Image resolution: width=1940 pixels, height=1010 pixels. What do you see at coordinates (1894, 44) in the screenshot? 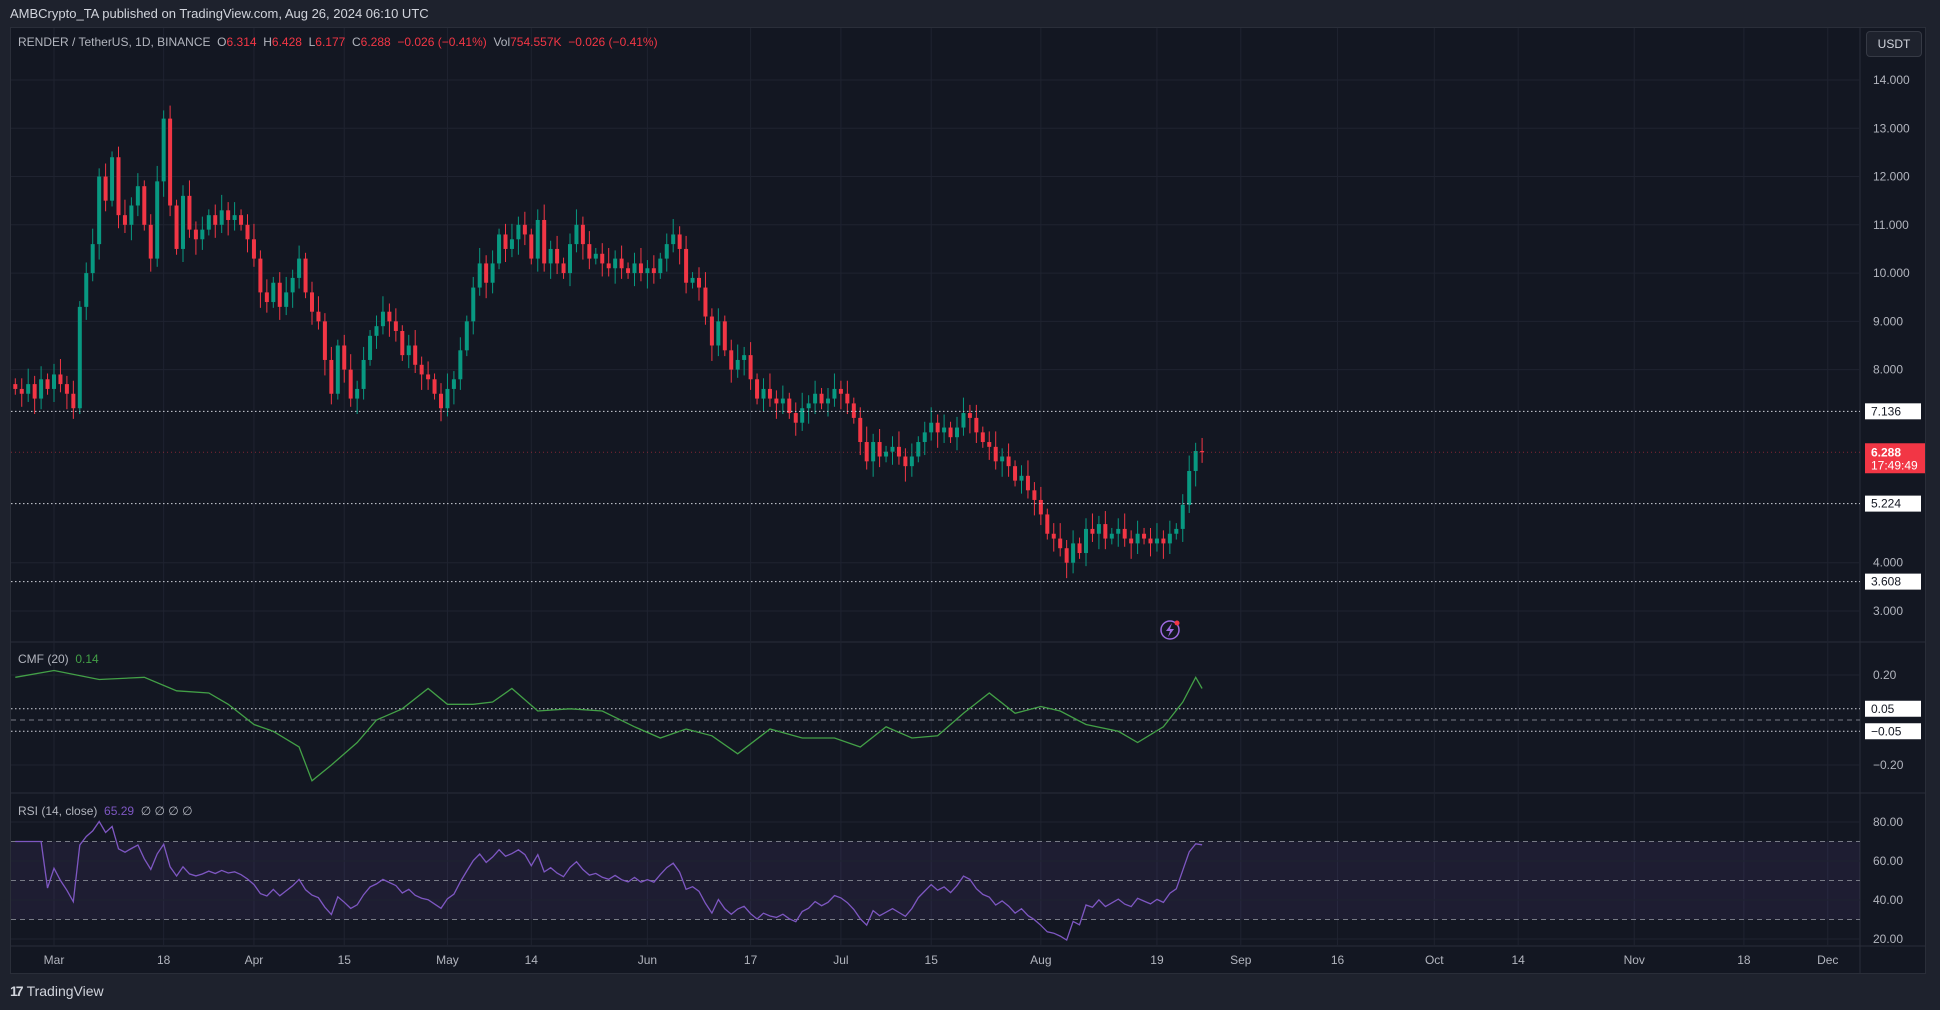
I see `currency-button: USDT` at bounding box center [1894, 44].